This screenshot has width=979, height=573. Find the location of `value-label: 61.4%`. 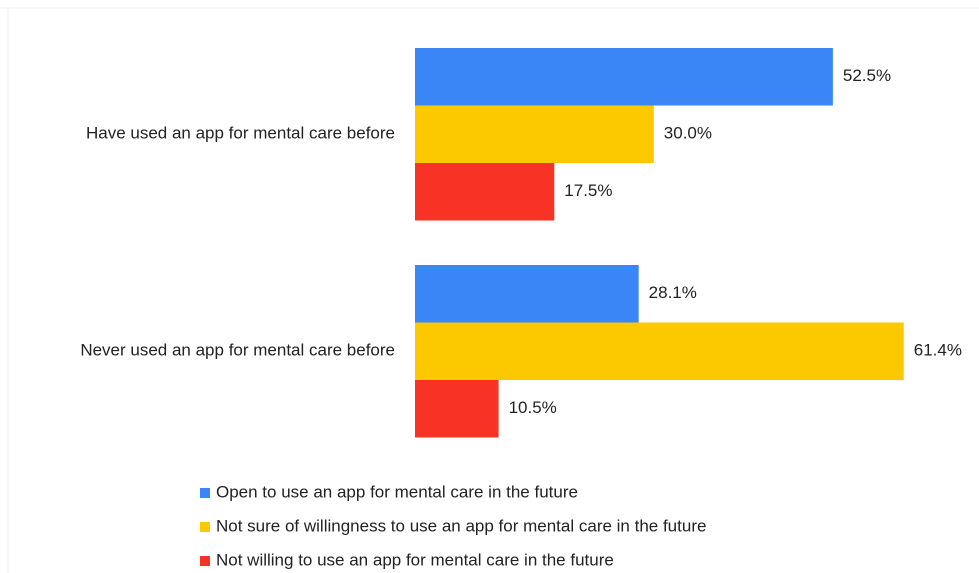

value-label: 61.4% is located at coordinates (938, 350).